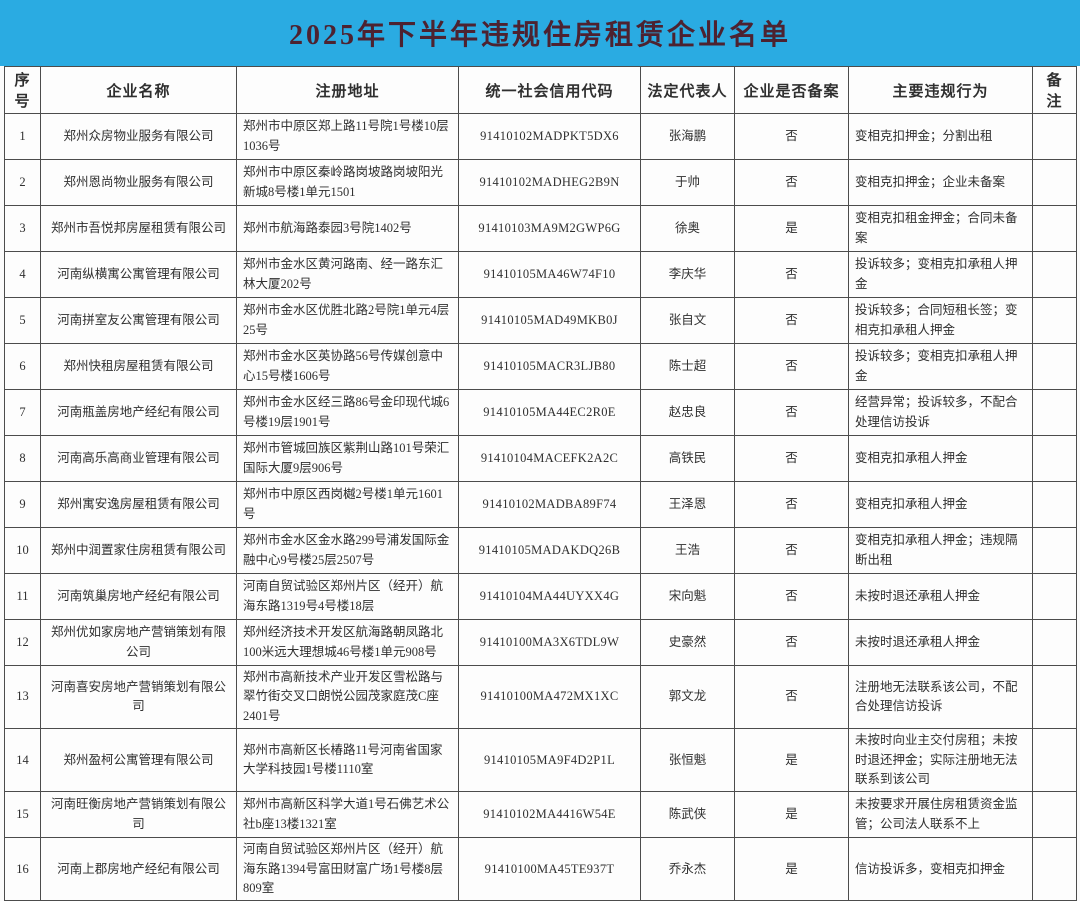  What do you see at coordinates (687, 366) in the screenshot?
I see `legal-representative: 陈士超` at bounding box center [687, 366].